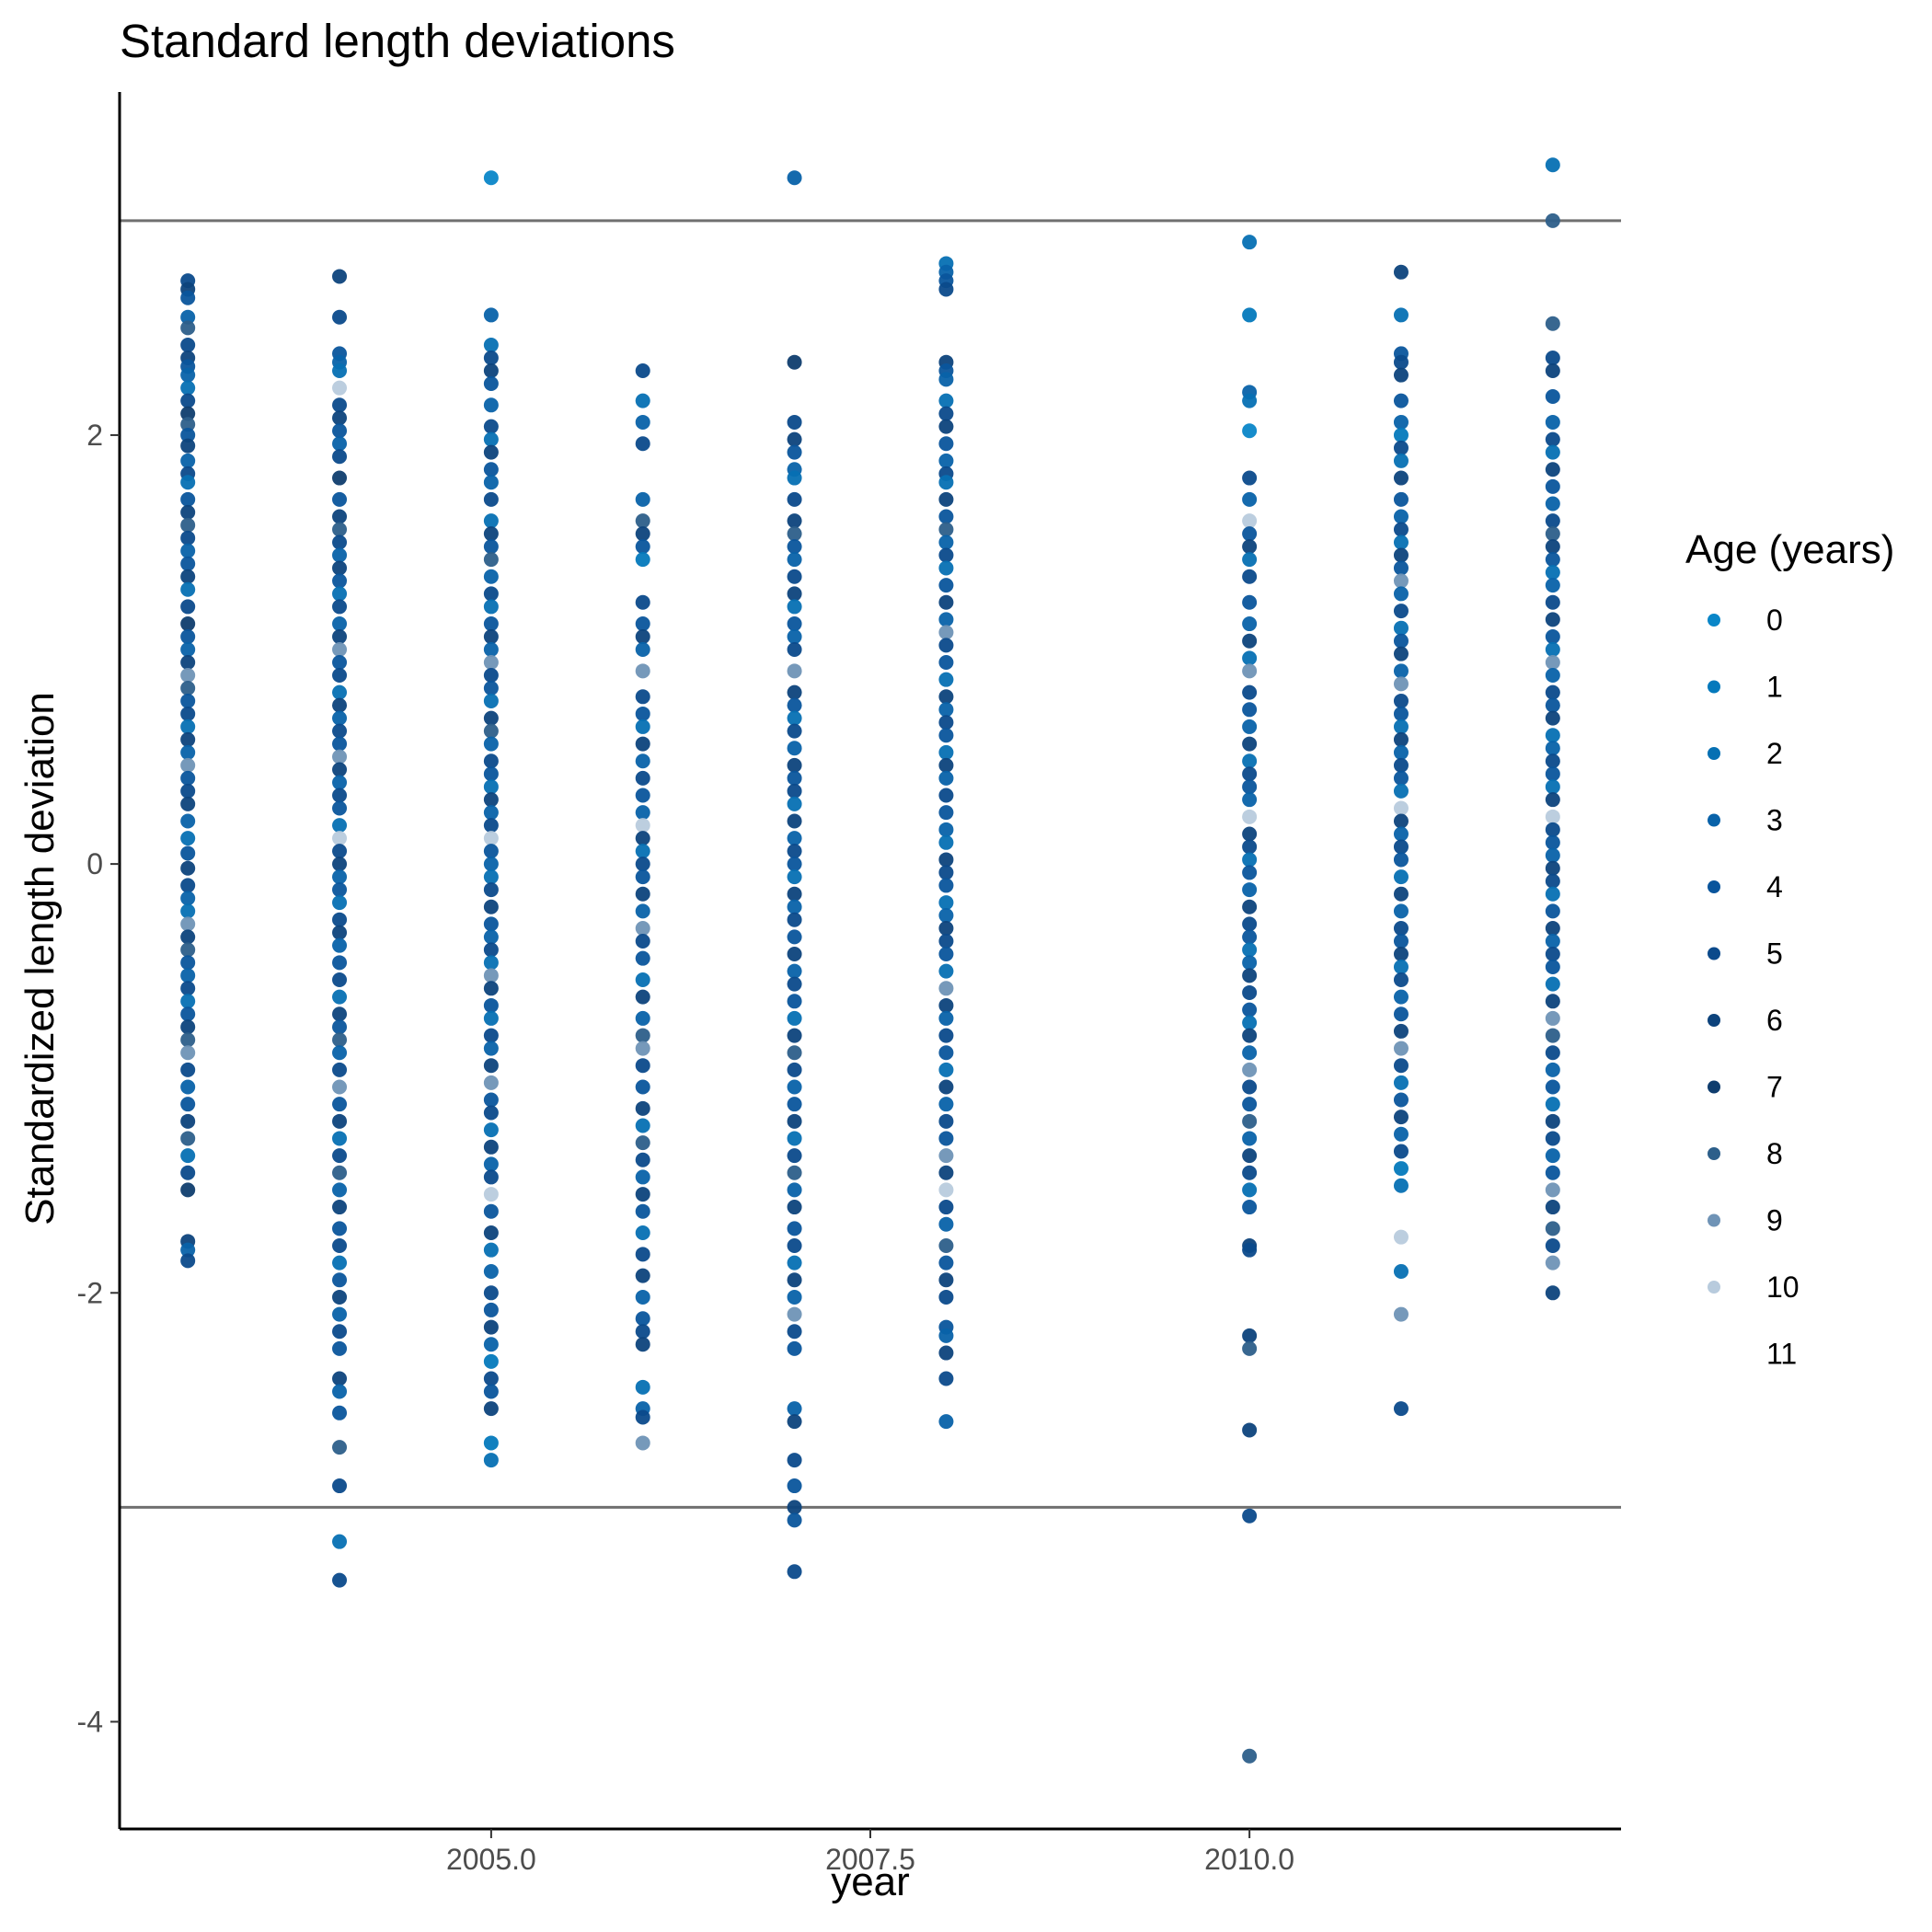  Describe the element at coordinates (40, 958) in the screenshot. I see `y-axis-title: Standardized length deviation` at that location.